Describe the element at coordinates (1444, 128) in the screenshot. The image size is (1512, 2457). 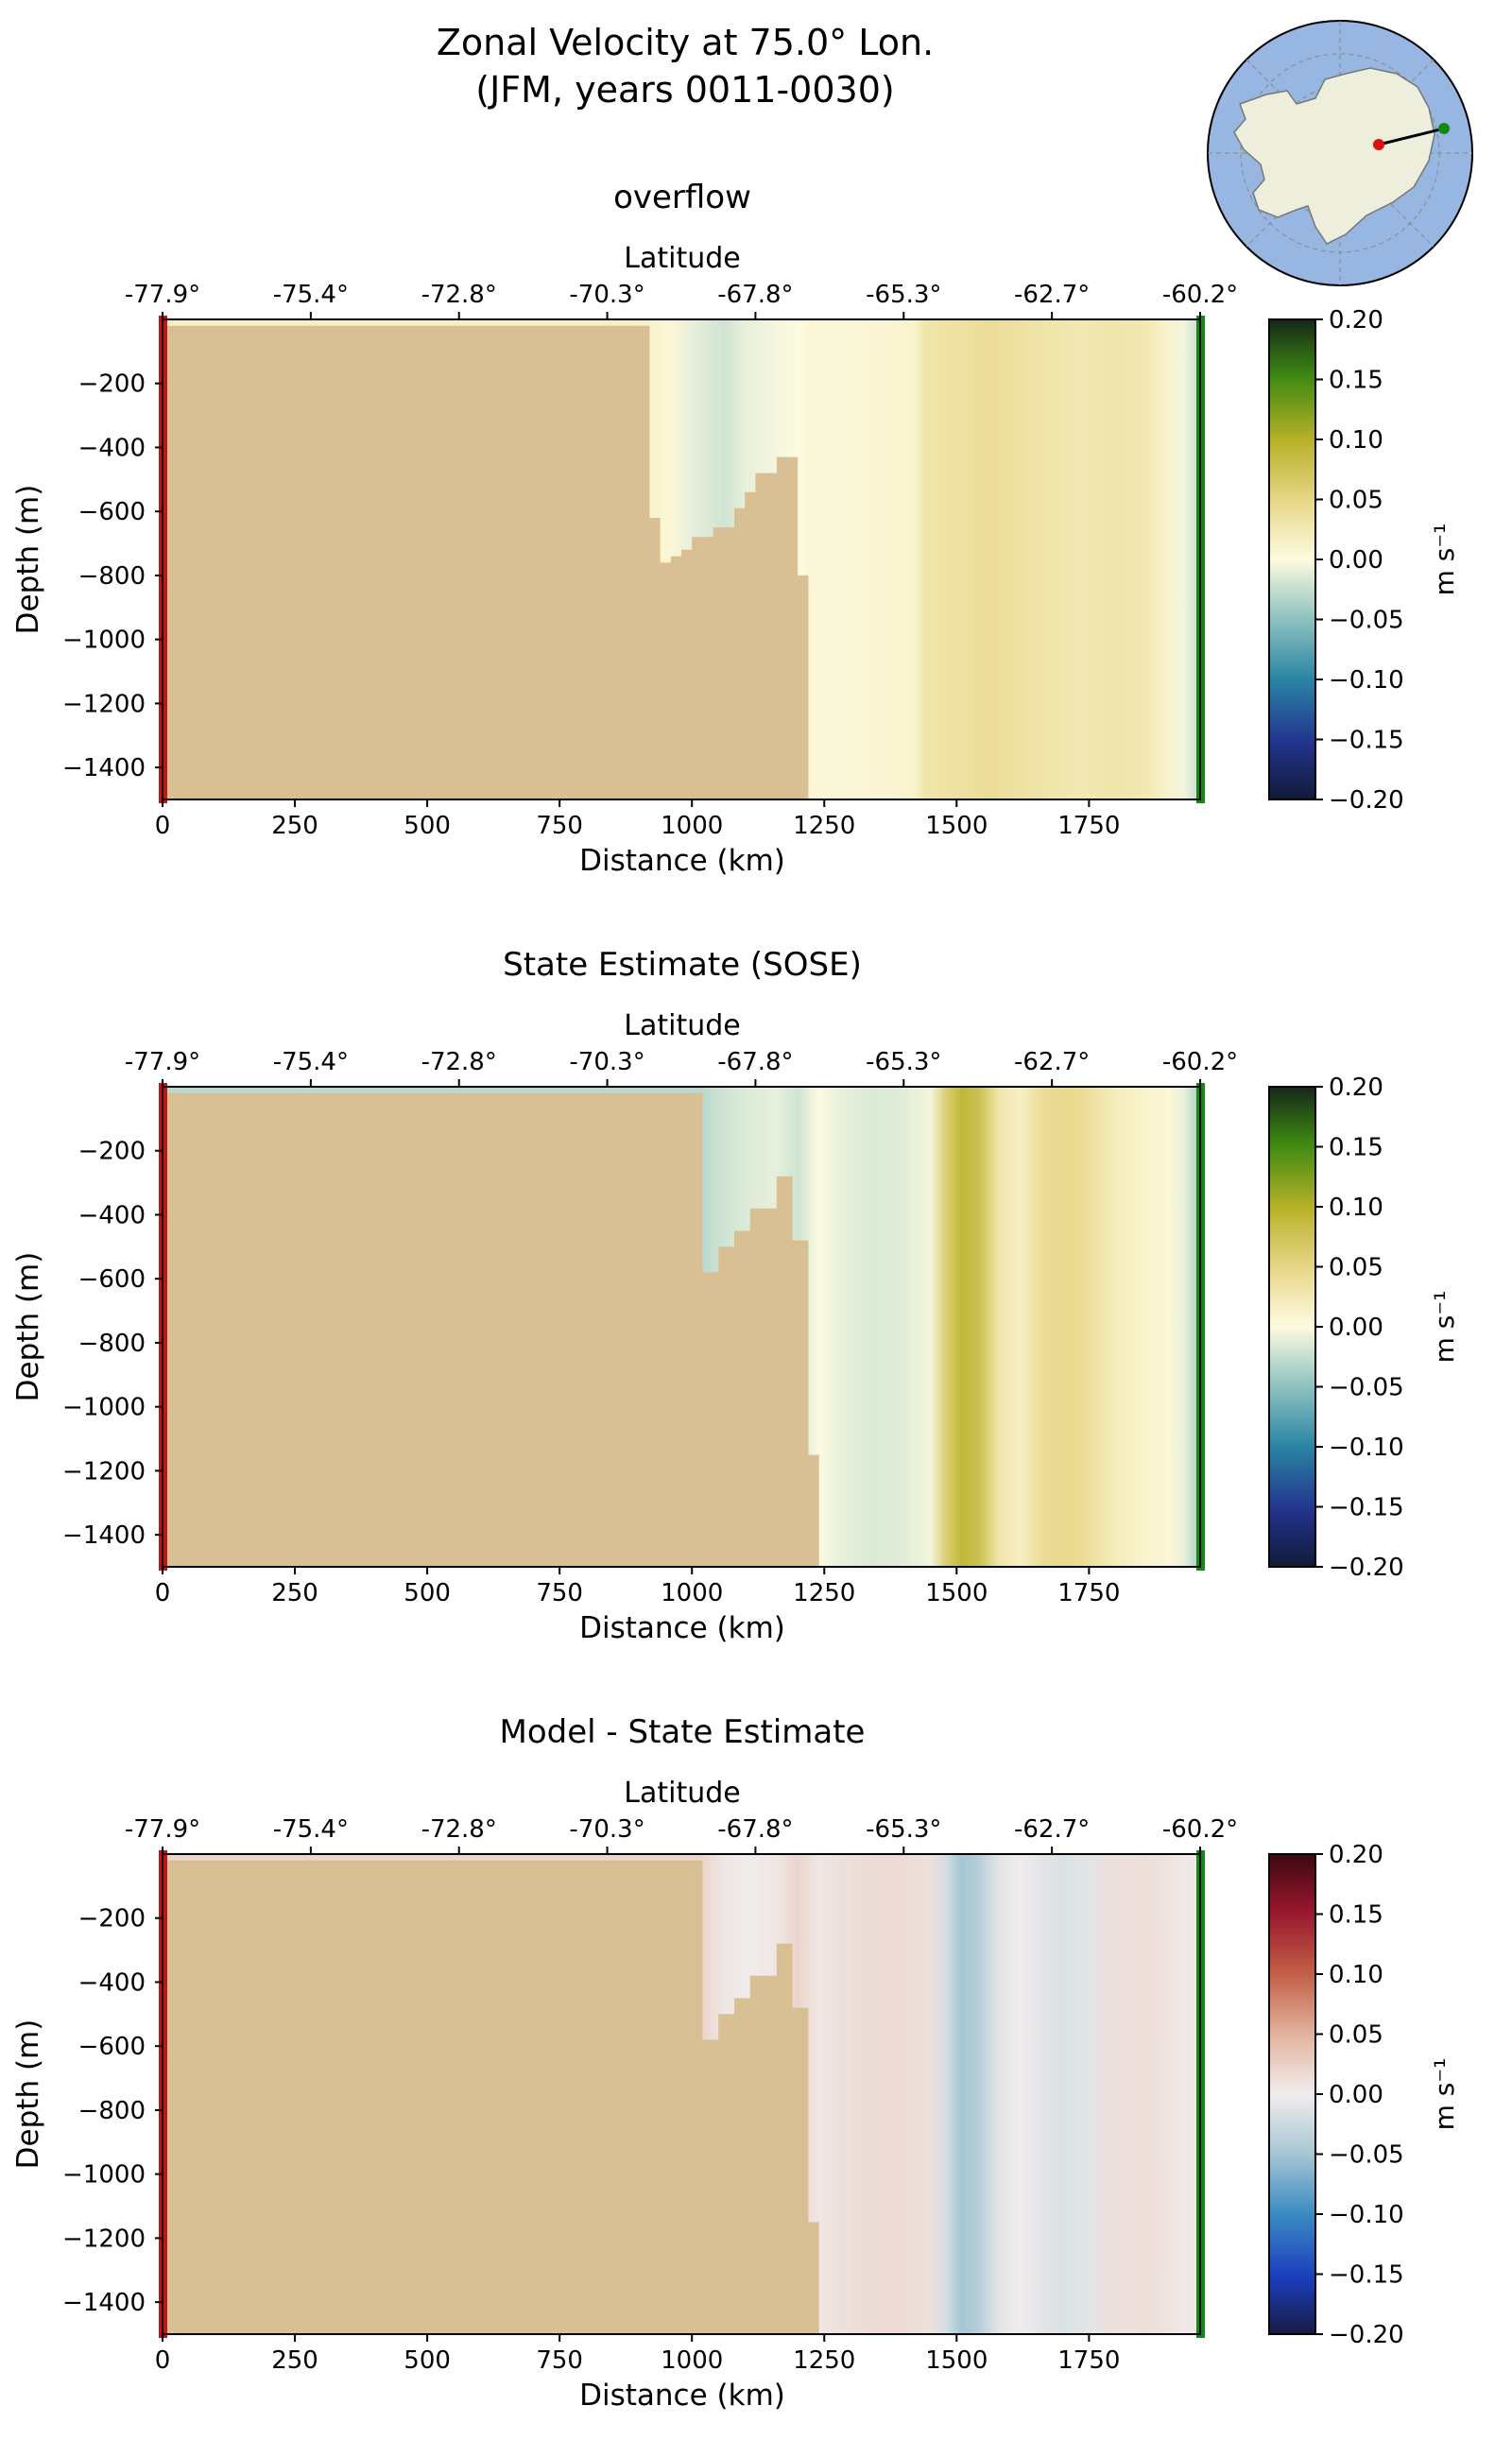
I see `section-end-marker` at that location.